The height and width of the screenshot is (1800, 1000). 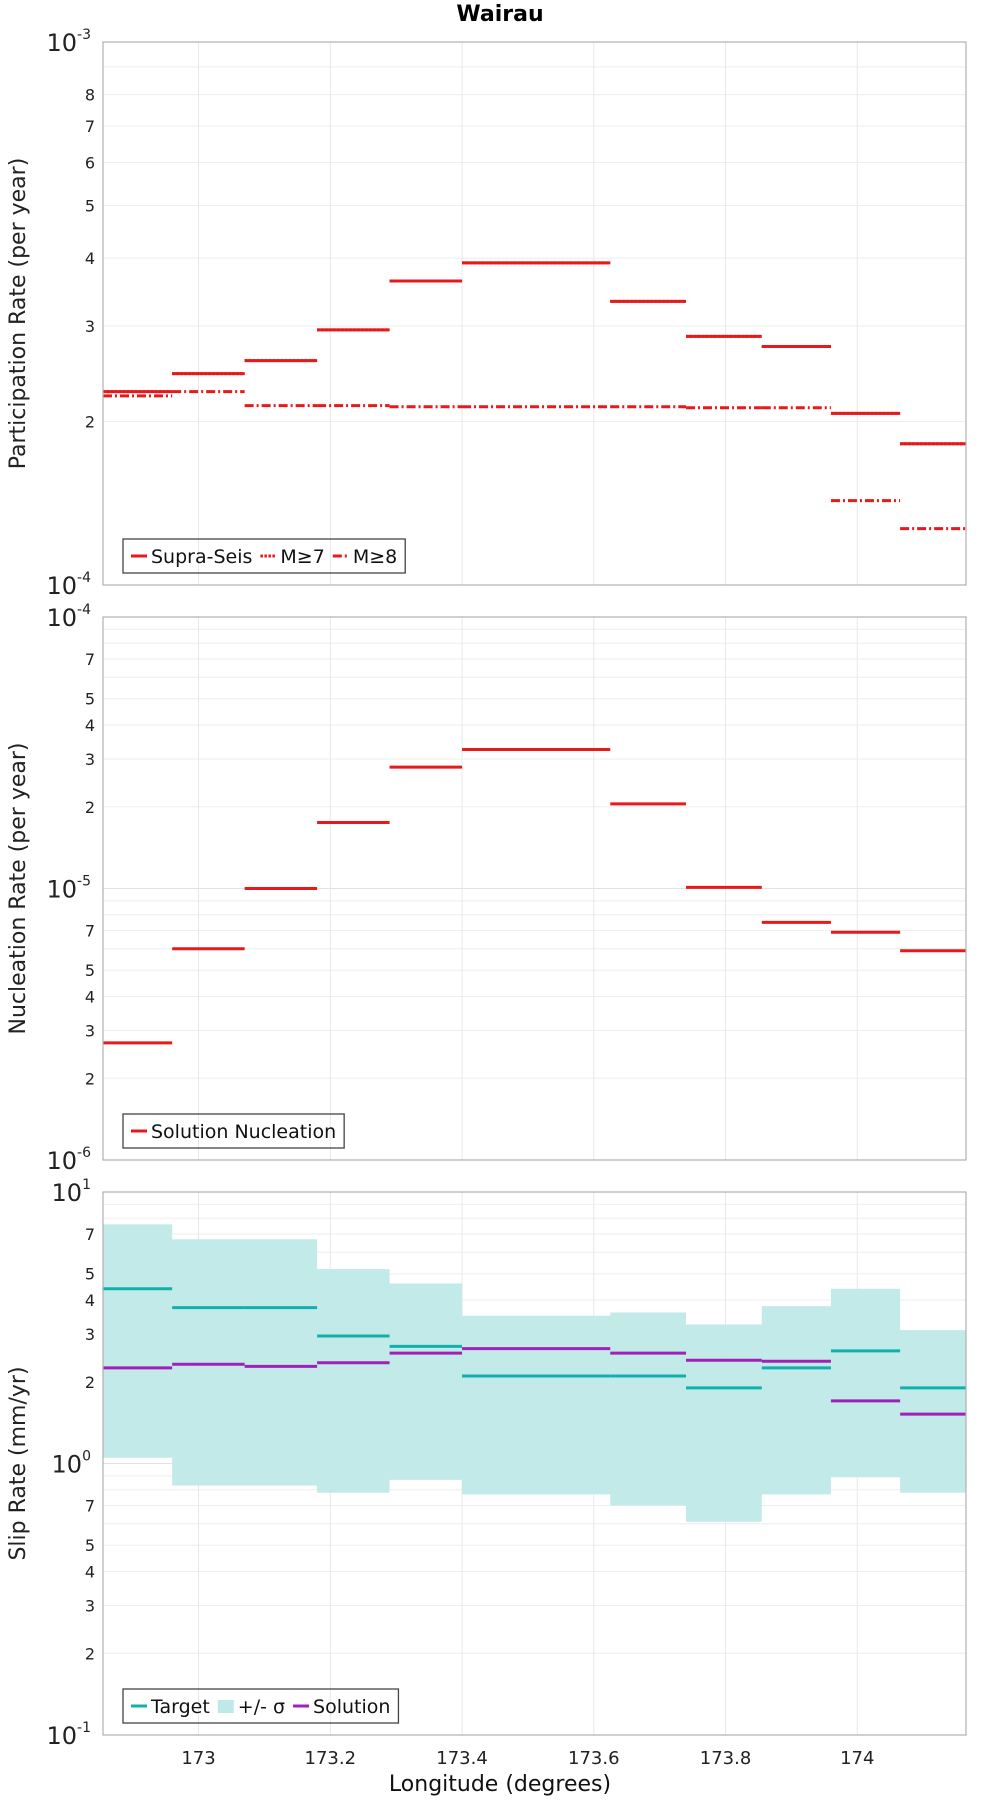 What do you see at coordinates (500, 14) in the screenshot?
I see `chart-title: Wairau` at bounding box center [500, 14].